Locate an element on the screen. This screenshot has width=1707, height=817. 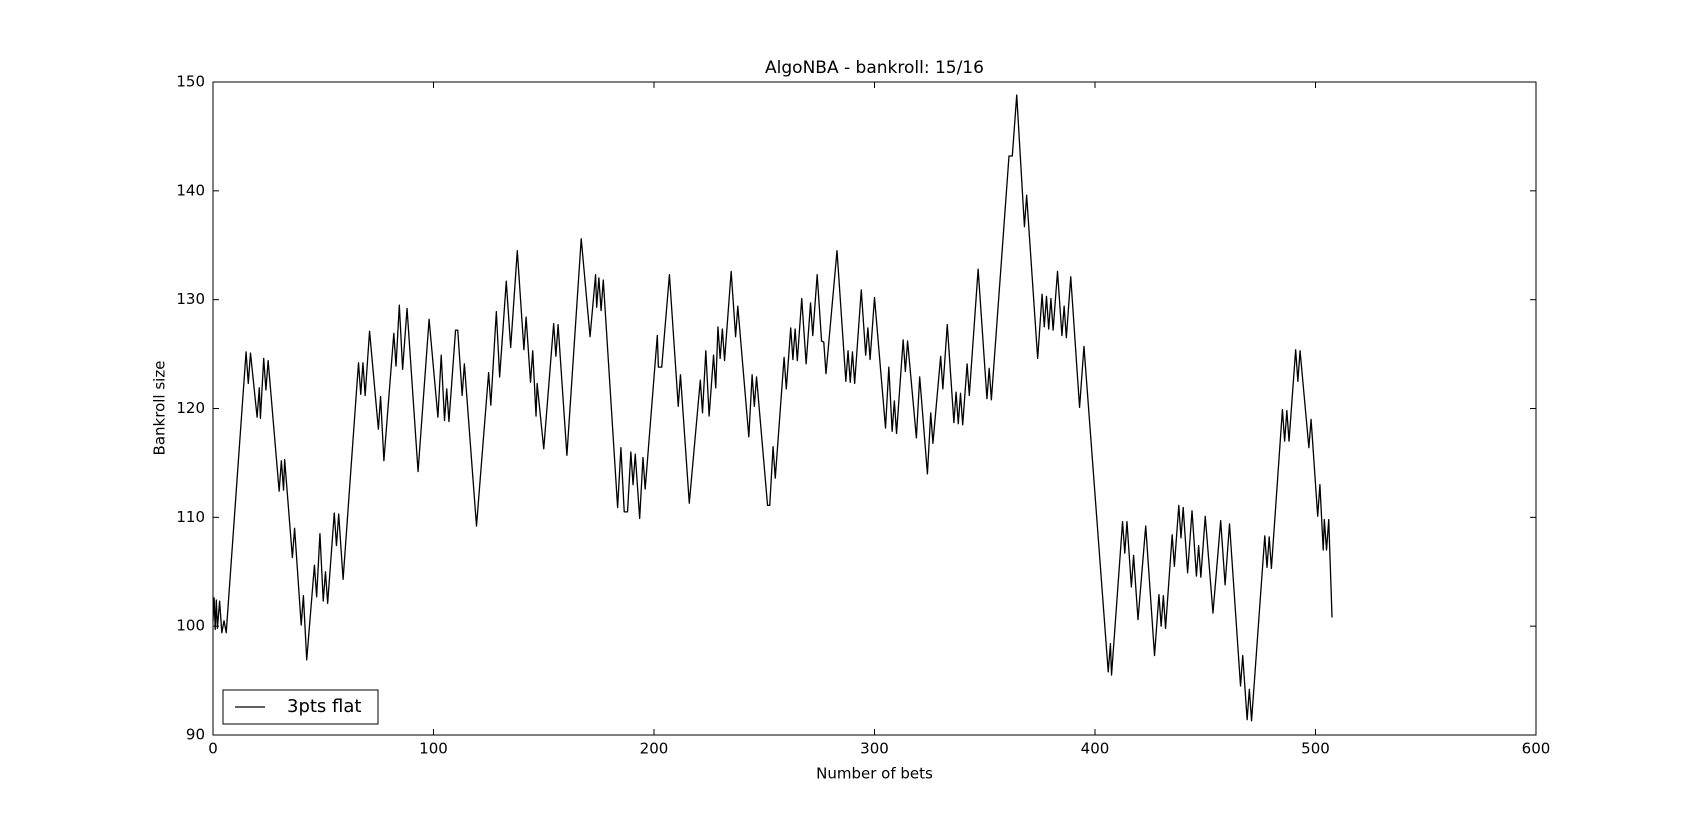
x-axis-label: Number of bets is located at coordinates (874, 774).